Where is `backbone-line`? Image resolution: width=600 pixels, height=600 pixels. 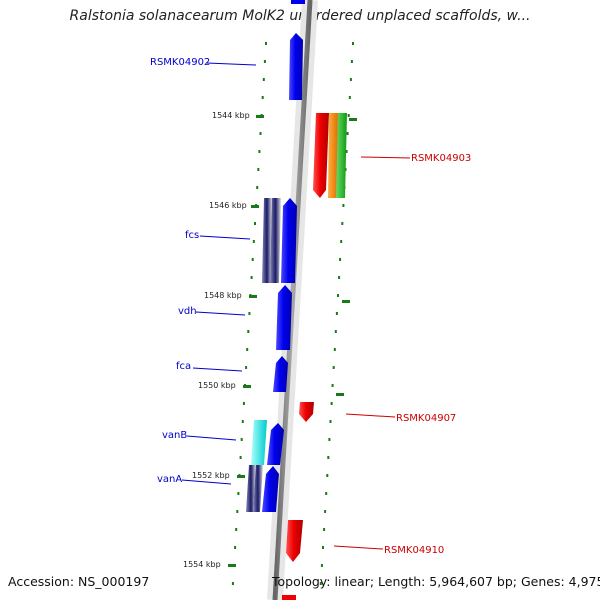
backbone-line is located at coordinates (292, 300).